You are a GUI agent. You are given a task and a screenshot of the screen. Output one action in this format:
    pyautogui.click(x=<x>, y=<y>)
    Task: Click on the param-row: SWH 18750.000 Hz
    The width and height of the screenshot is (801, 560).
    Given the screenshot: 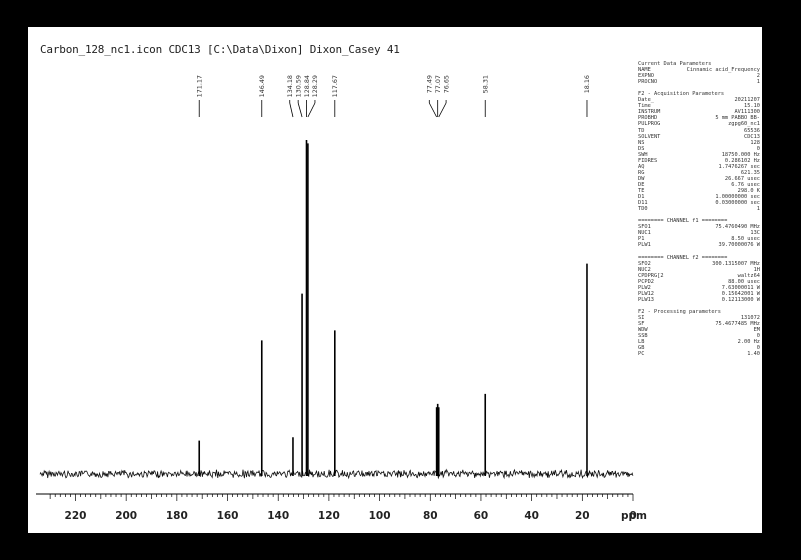 What is the action you would take?
    pyautogui.click(x=699, y=155)
    